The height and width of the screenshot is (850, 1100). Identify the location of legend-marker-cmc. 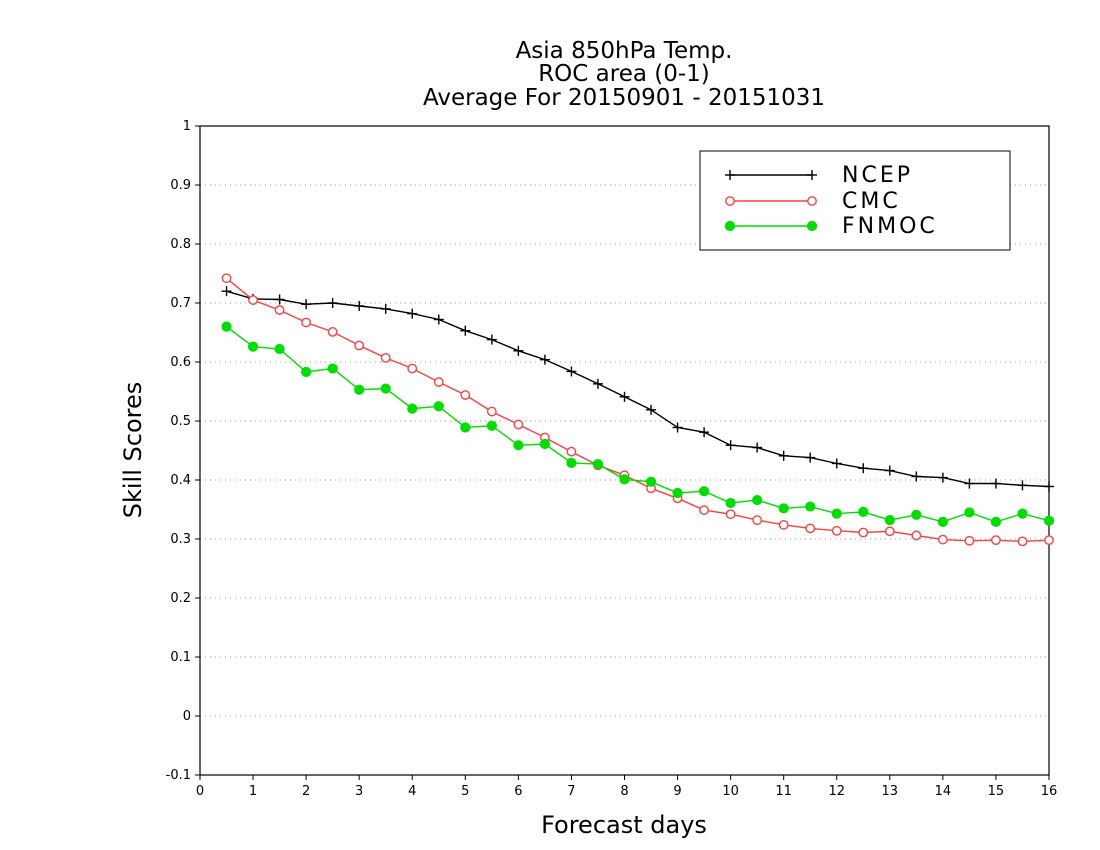
(730, 201).